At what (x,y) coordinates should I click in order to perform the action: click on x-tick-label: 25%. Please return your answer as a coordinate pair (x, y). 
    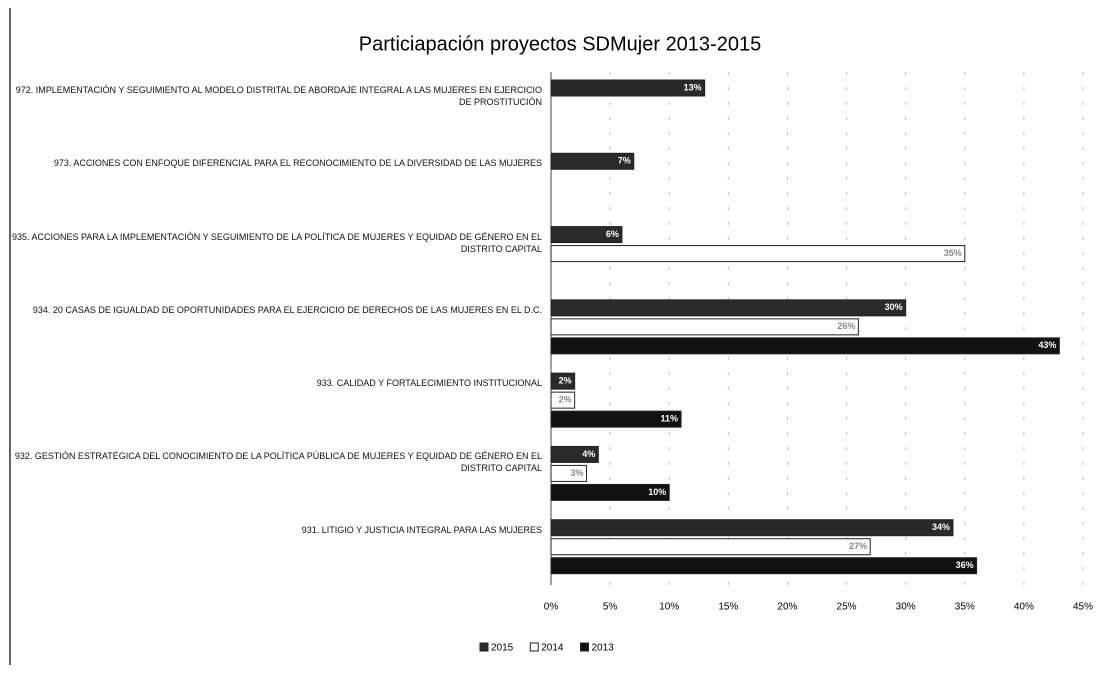
    Looking at the image, I should click on (847, 607).